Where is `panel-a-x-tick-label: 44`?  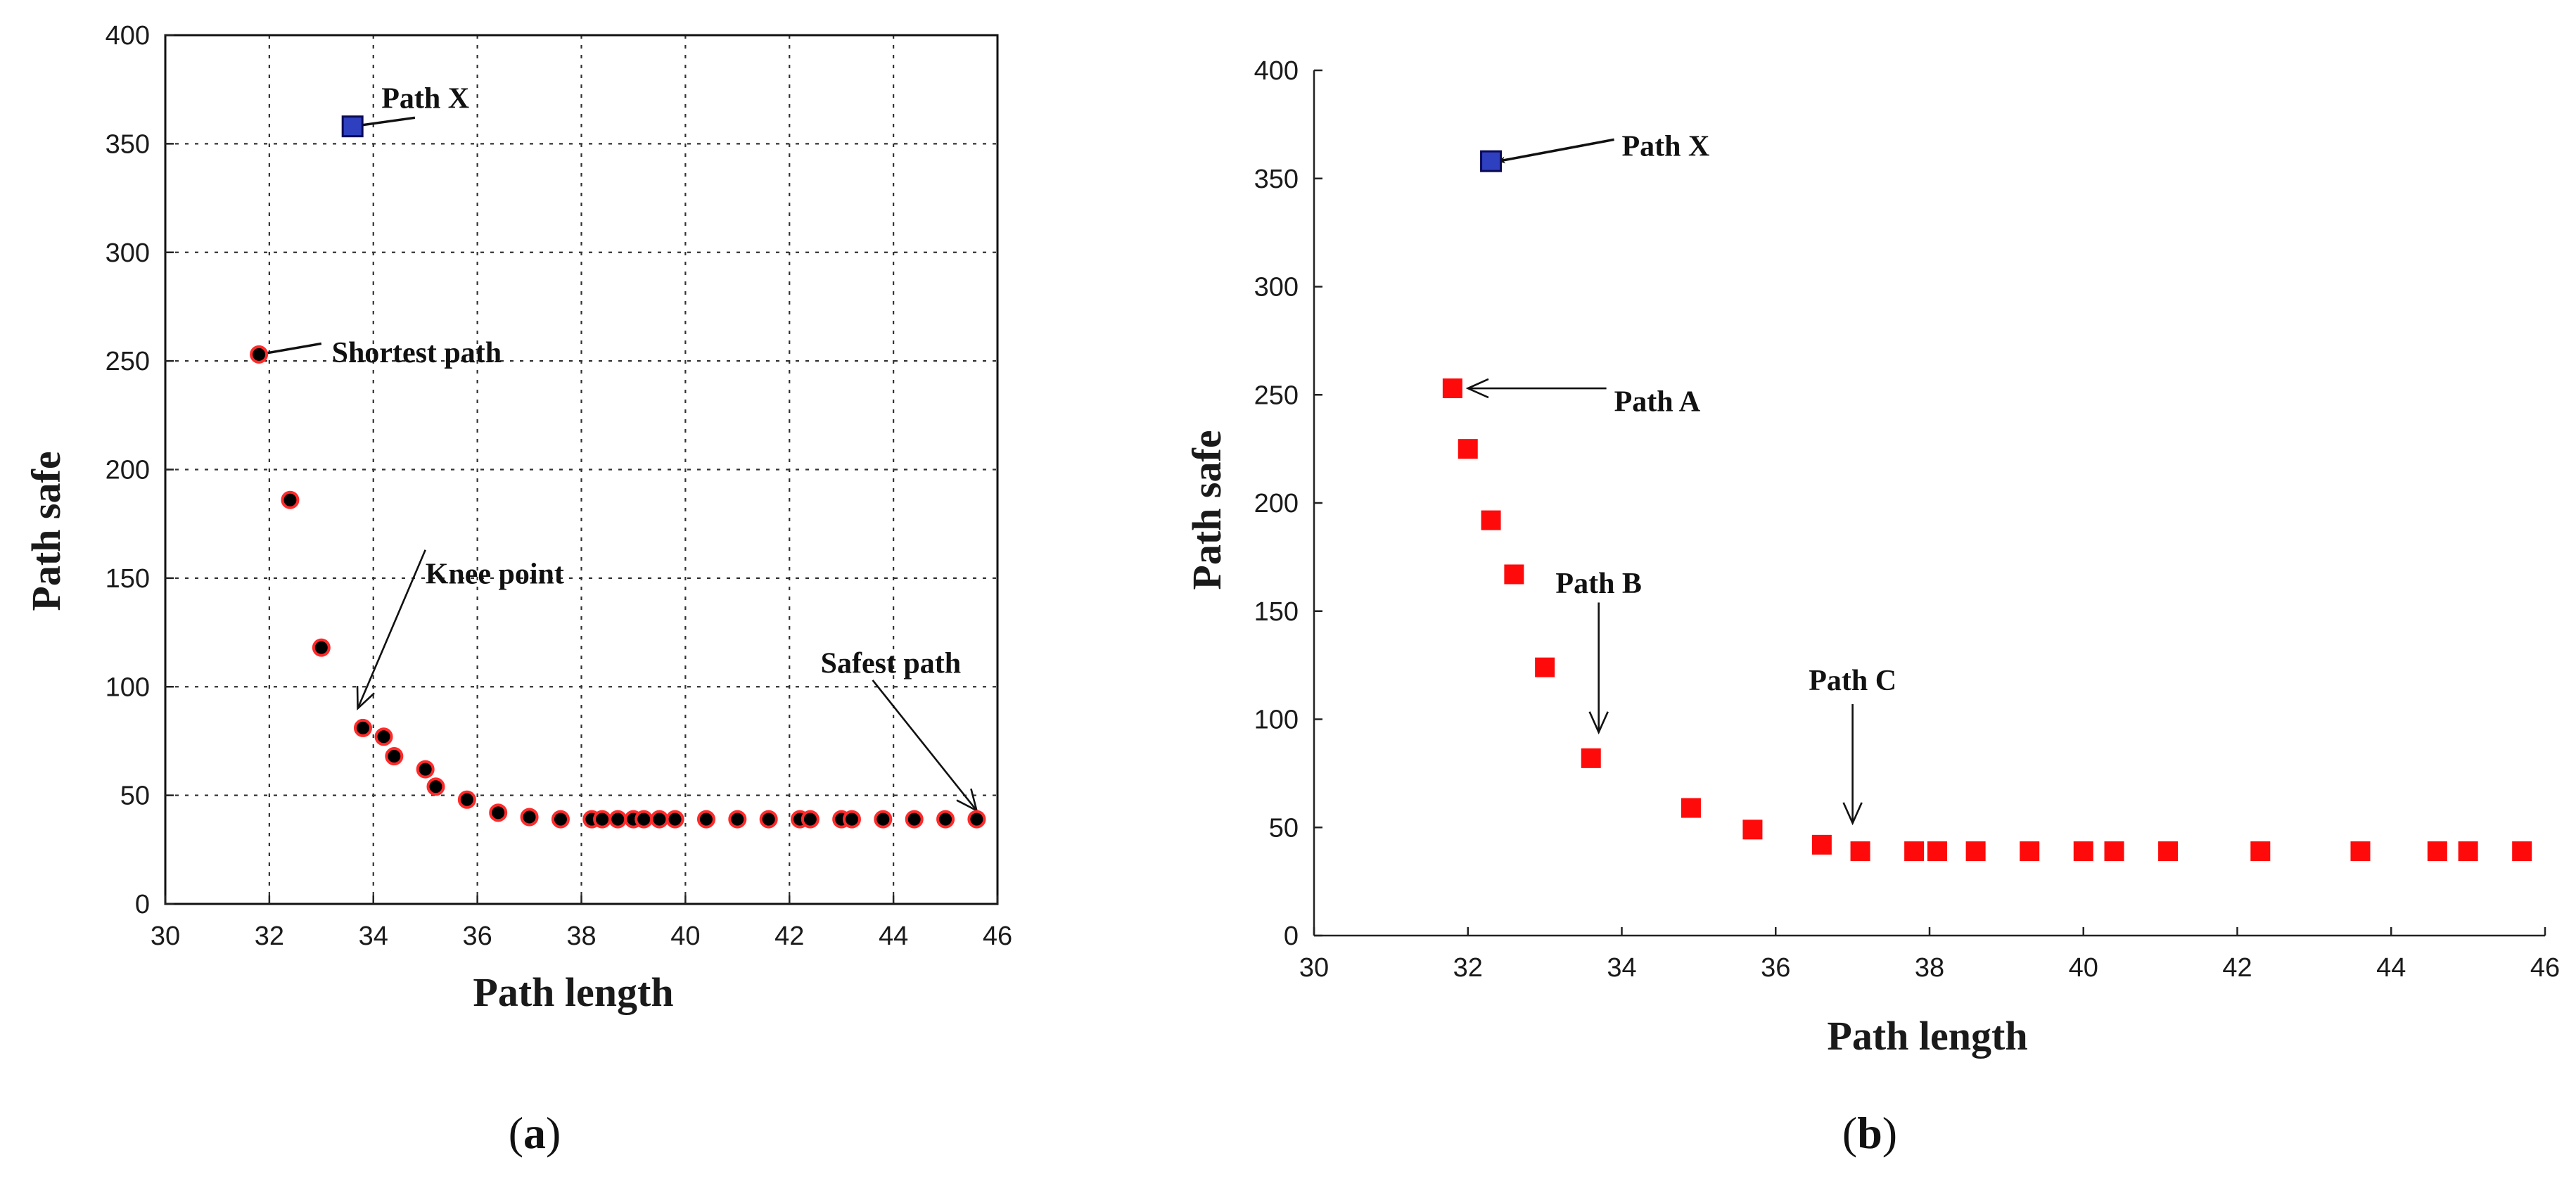 panel-a-x-tick-label: 44 is located at coordinates (893, 936).